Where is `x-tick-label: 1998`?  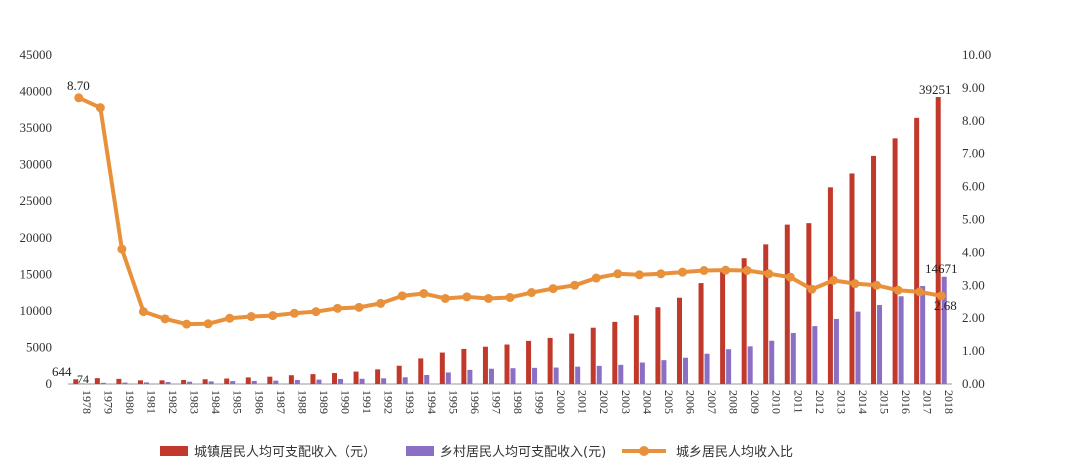
x-tick-label: 1998 is located at coordinates (518, 402).